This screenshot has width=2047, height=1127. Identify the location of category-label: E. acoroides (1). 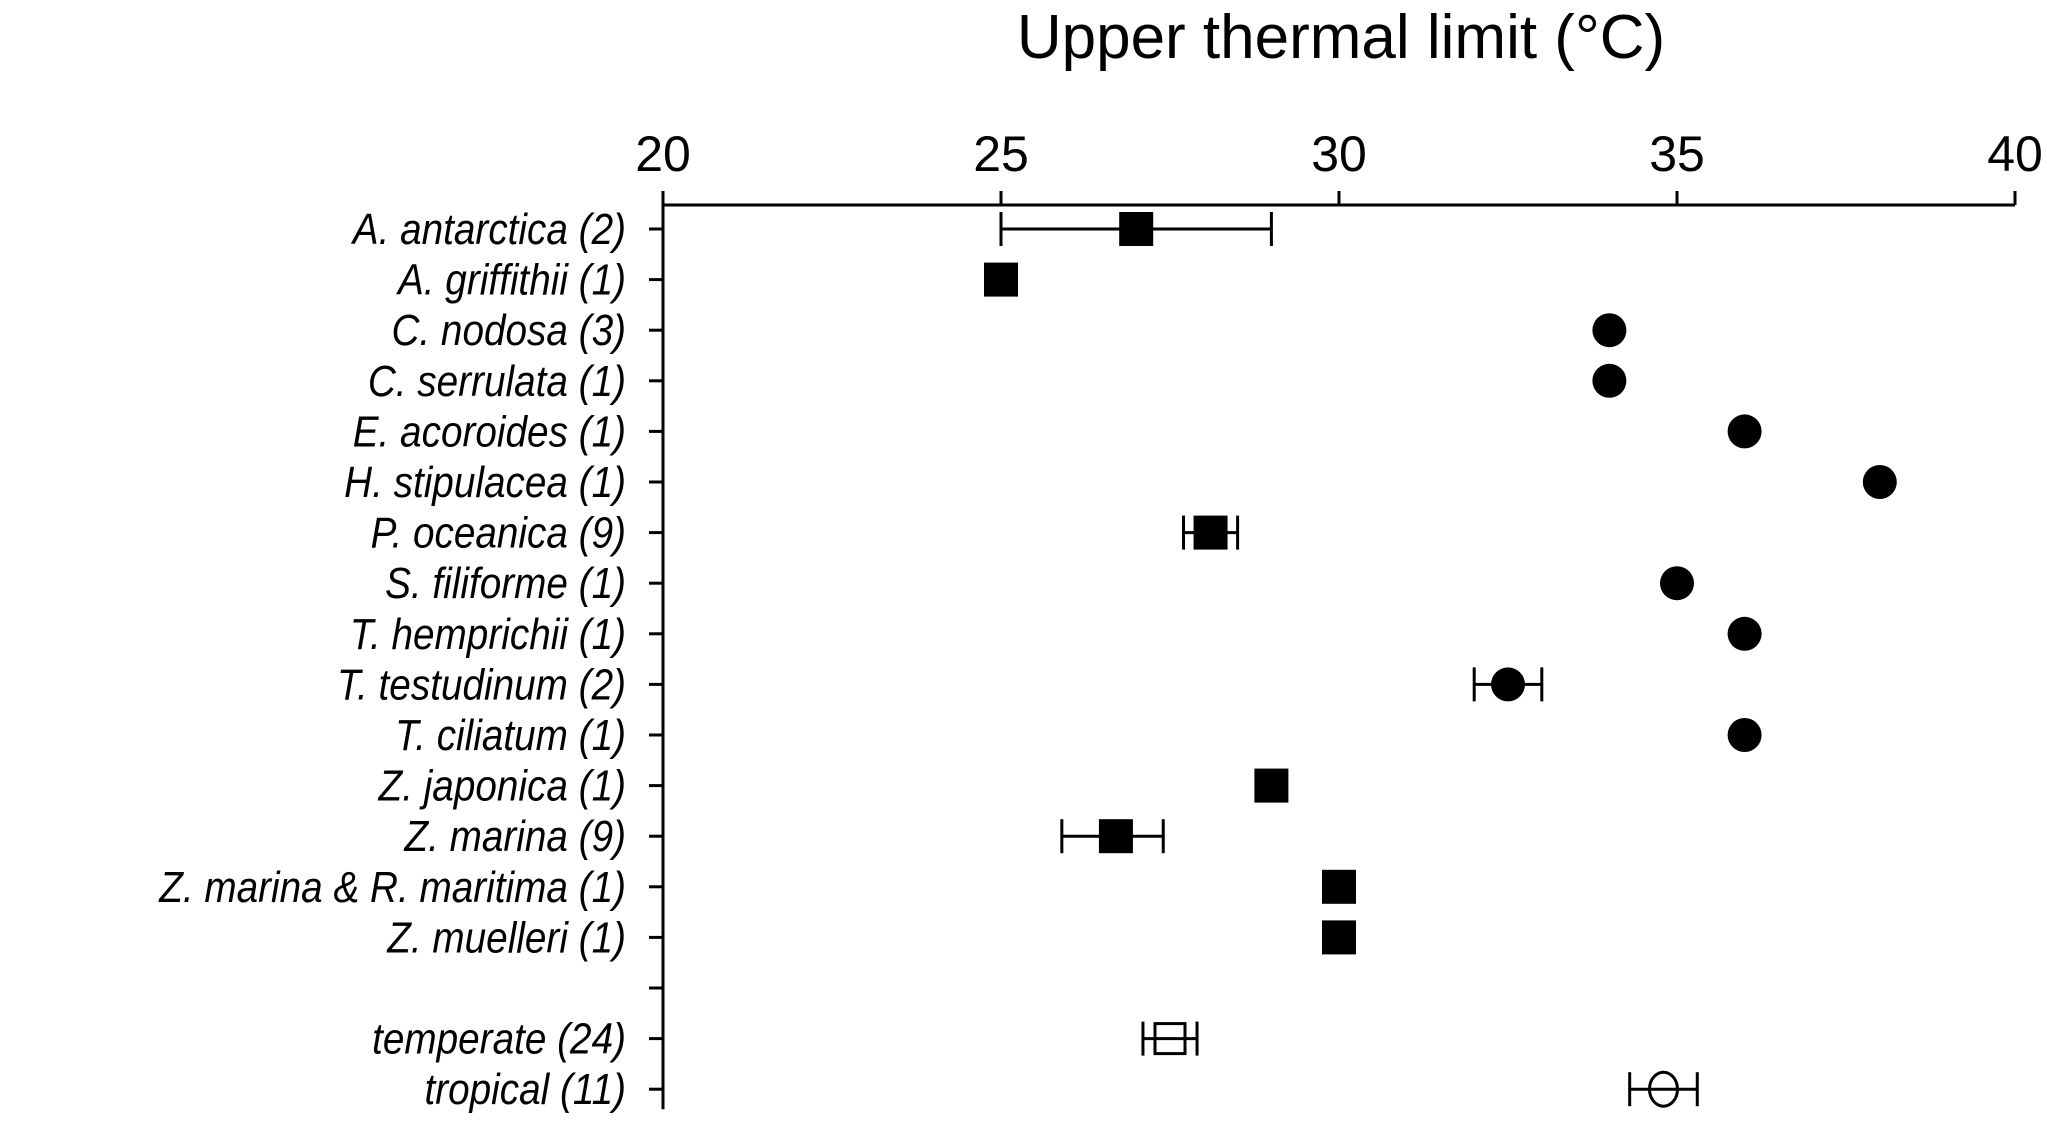
(489, 431).